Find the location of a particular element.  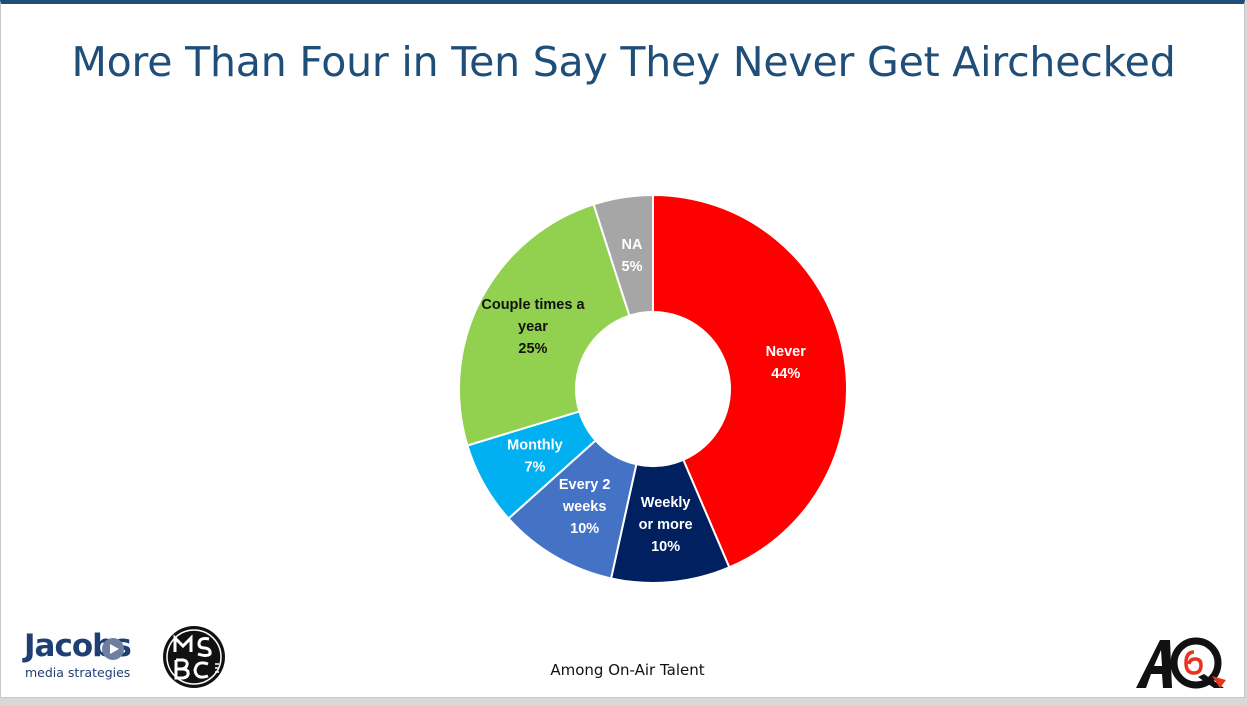

data-label-line: Monthly is located at coordinates (535, 446).